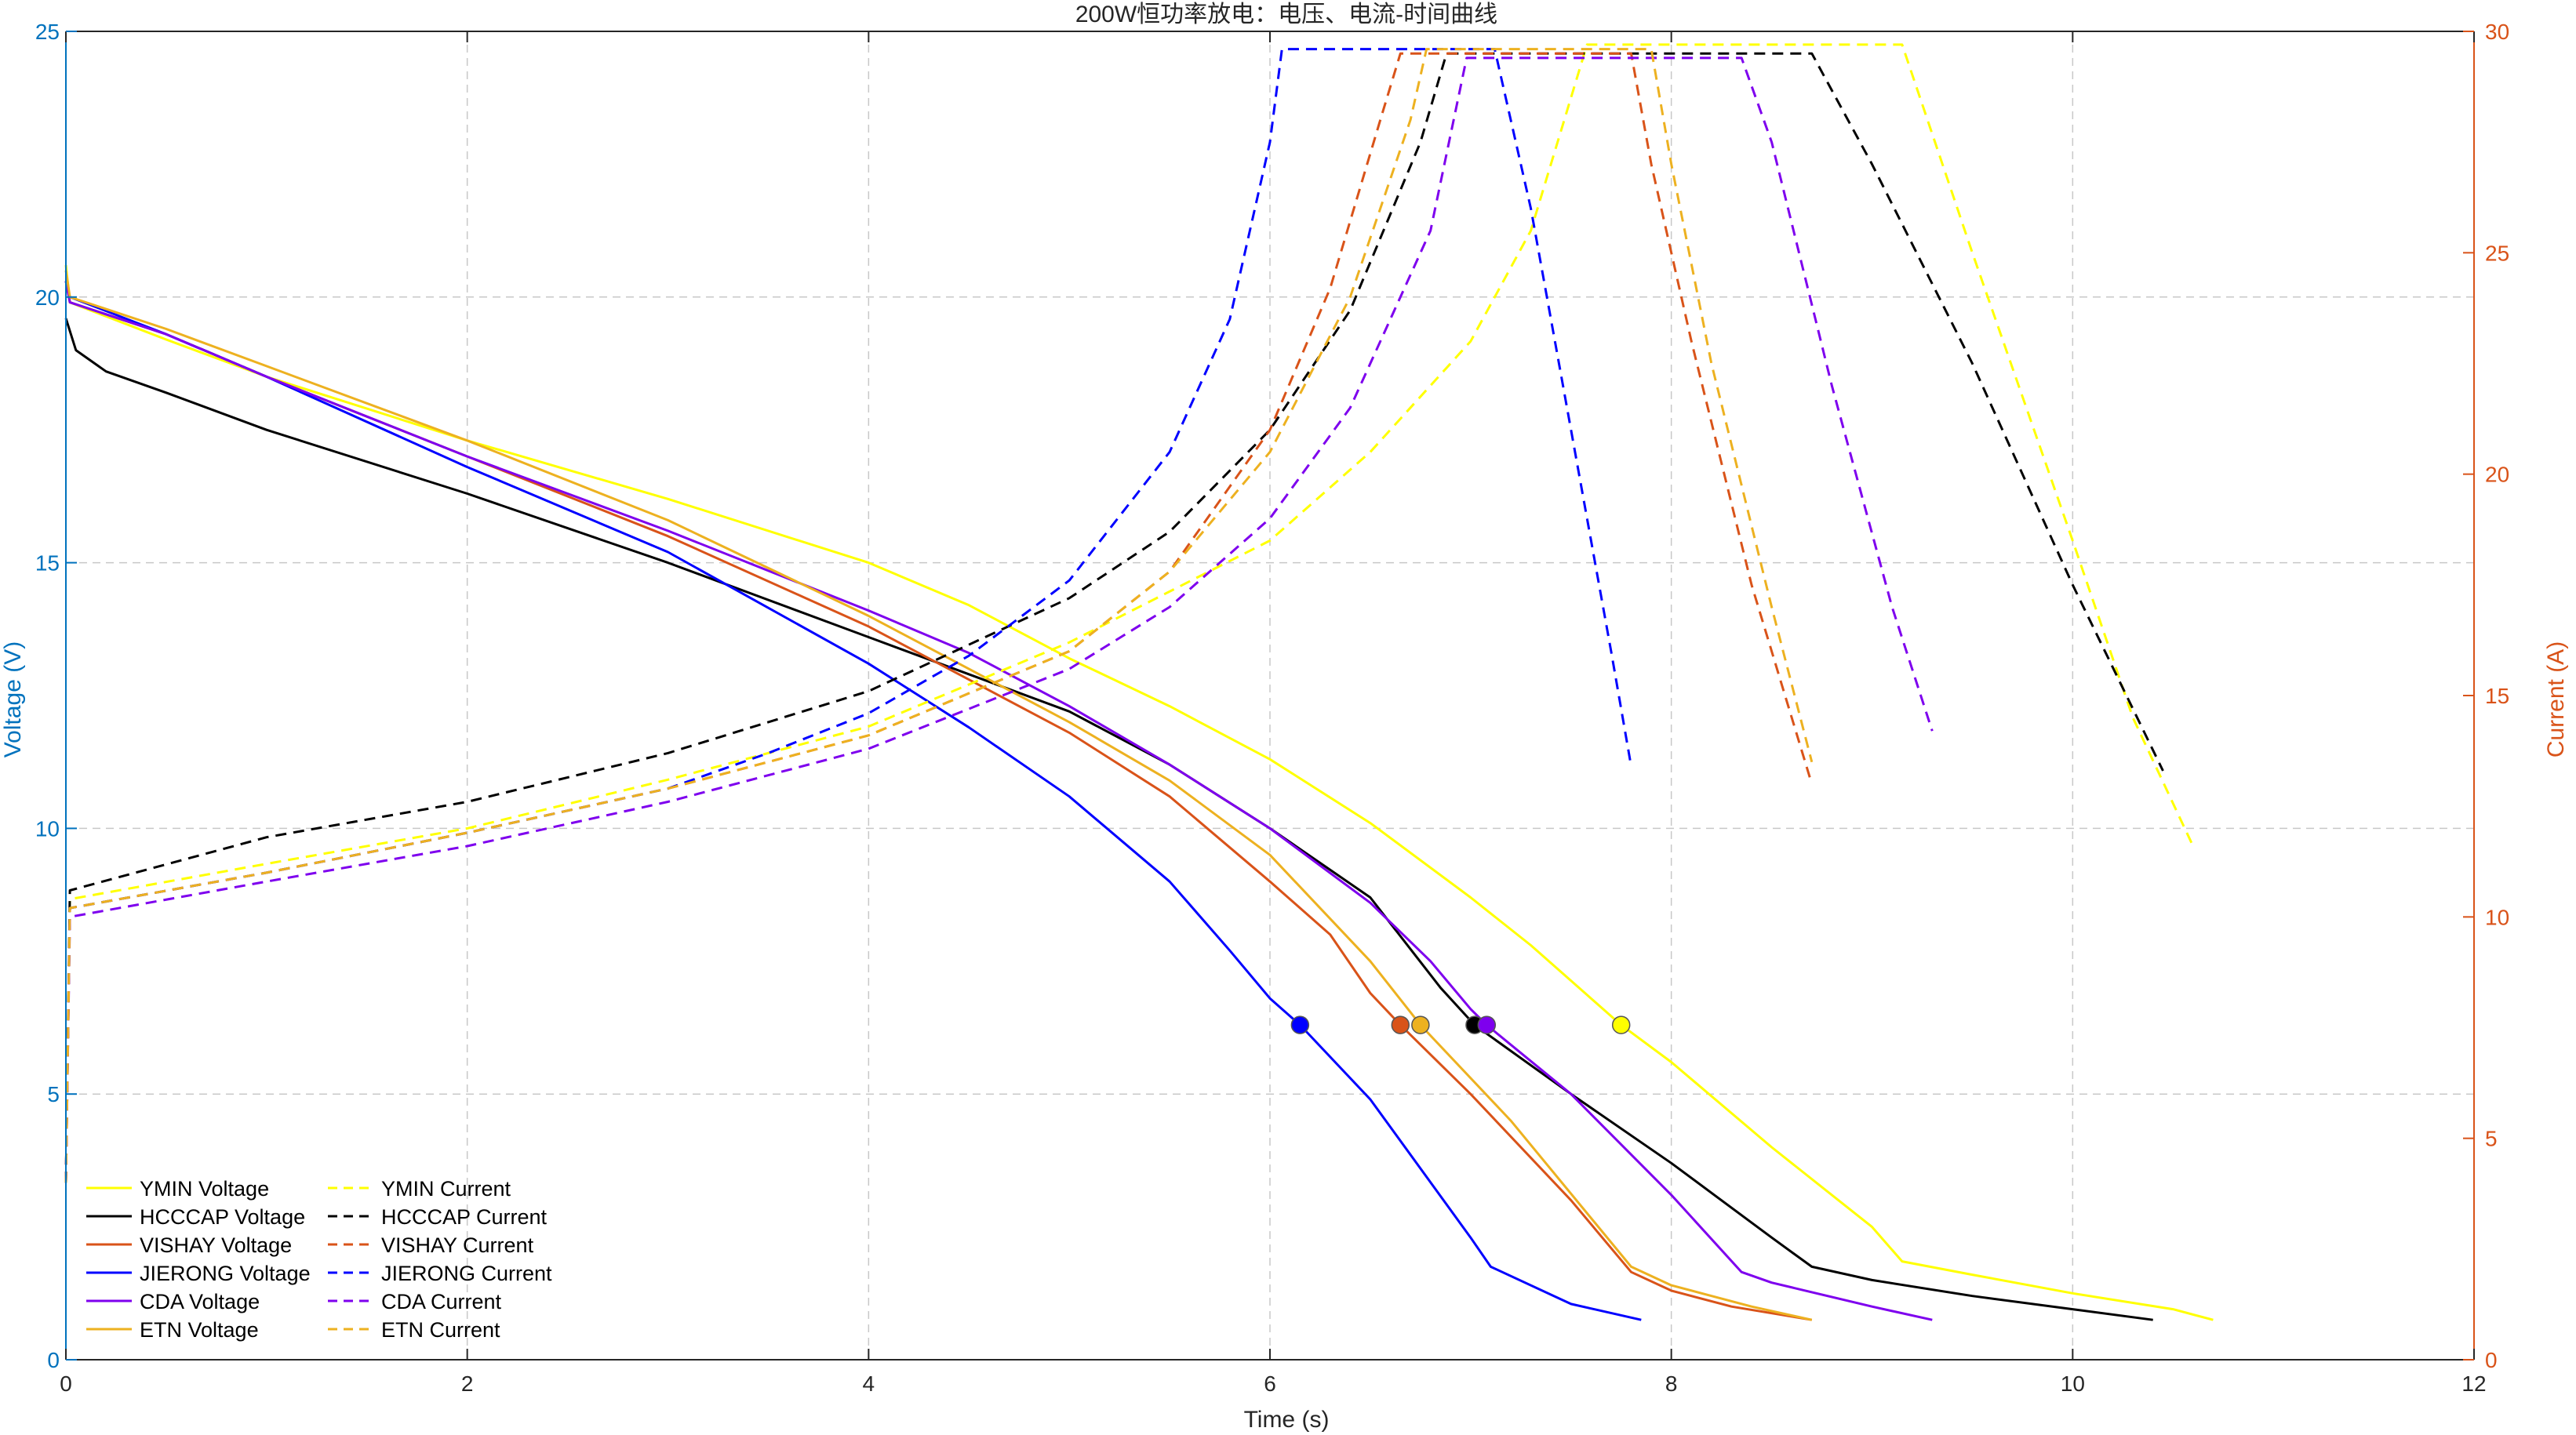 Image resolution: width=2576 pixels, height=1435 pixels. What do you see at coordinates (466, 1273) in the screenshot?
I see `legend-label-jierong-current: JIERONG Current` at bounding box center [466, 1273].